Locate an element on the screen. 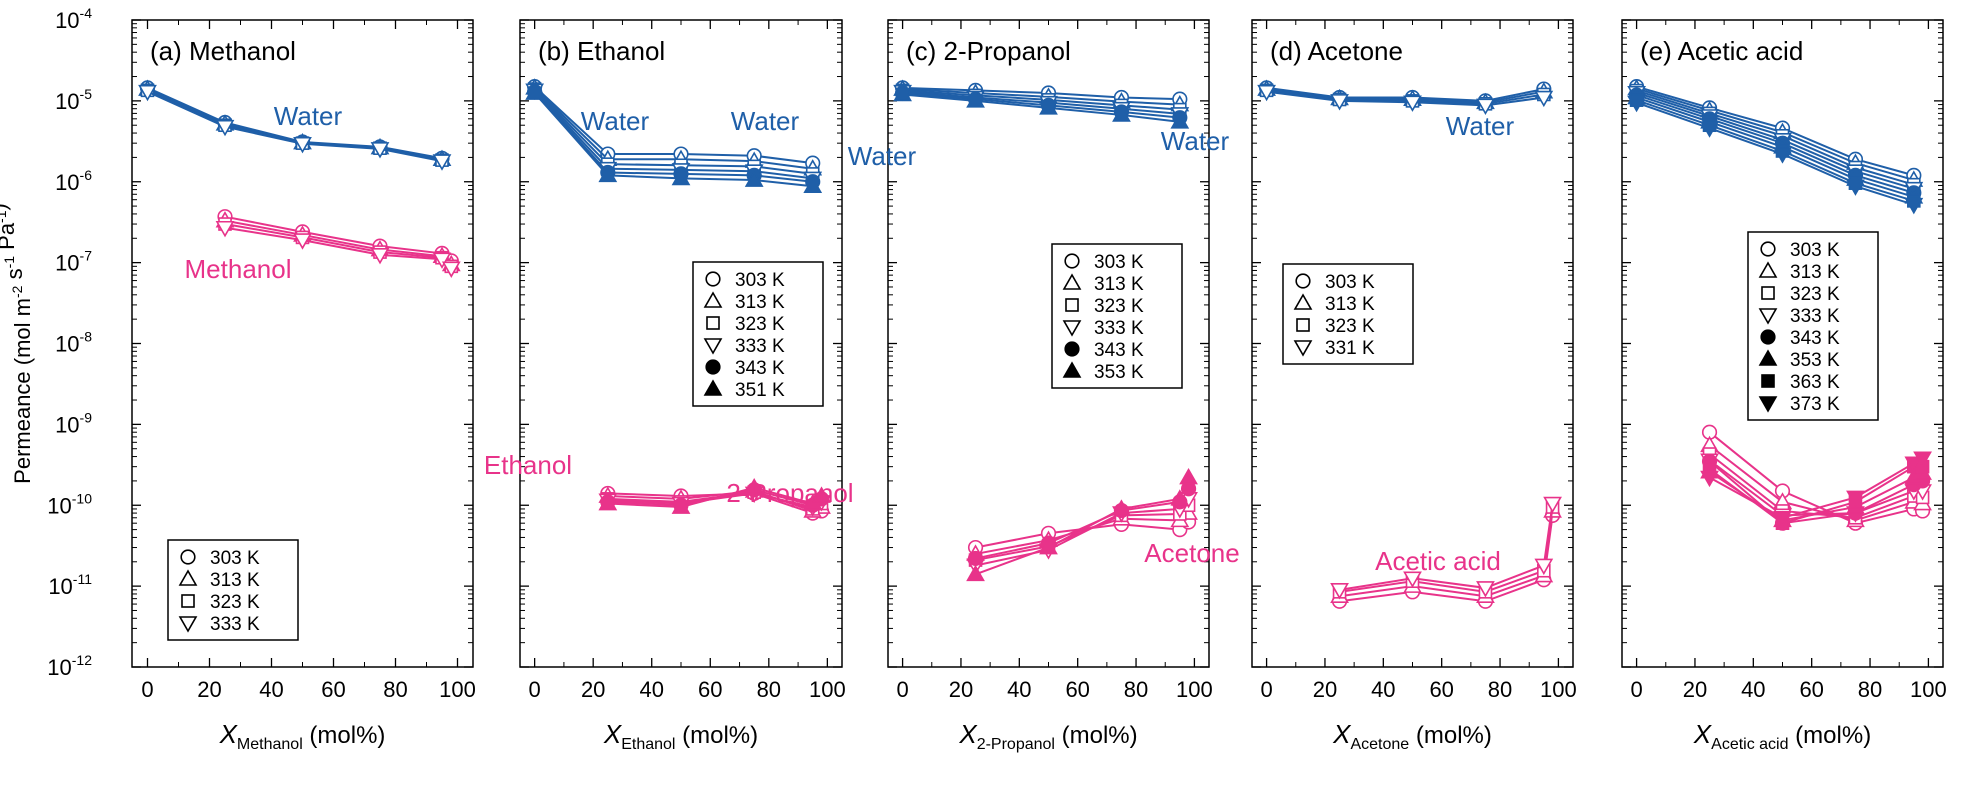 The image size is (1968, 789). panel-title: (c) 2-Propanol is located at coordinates (988, 51).